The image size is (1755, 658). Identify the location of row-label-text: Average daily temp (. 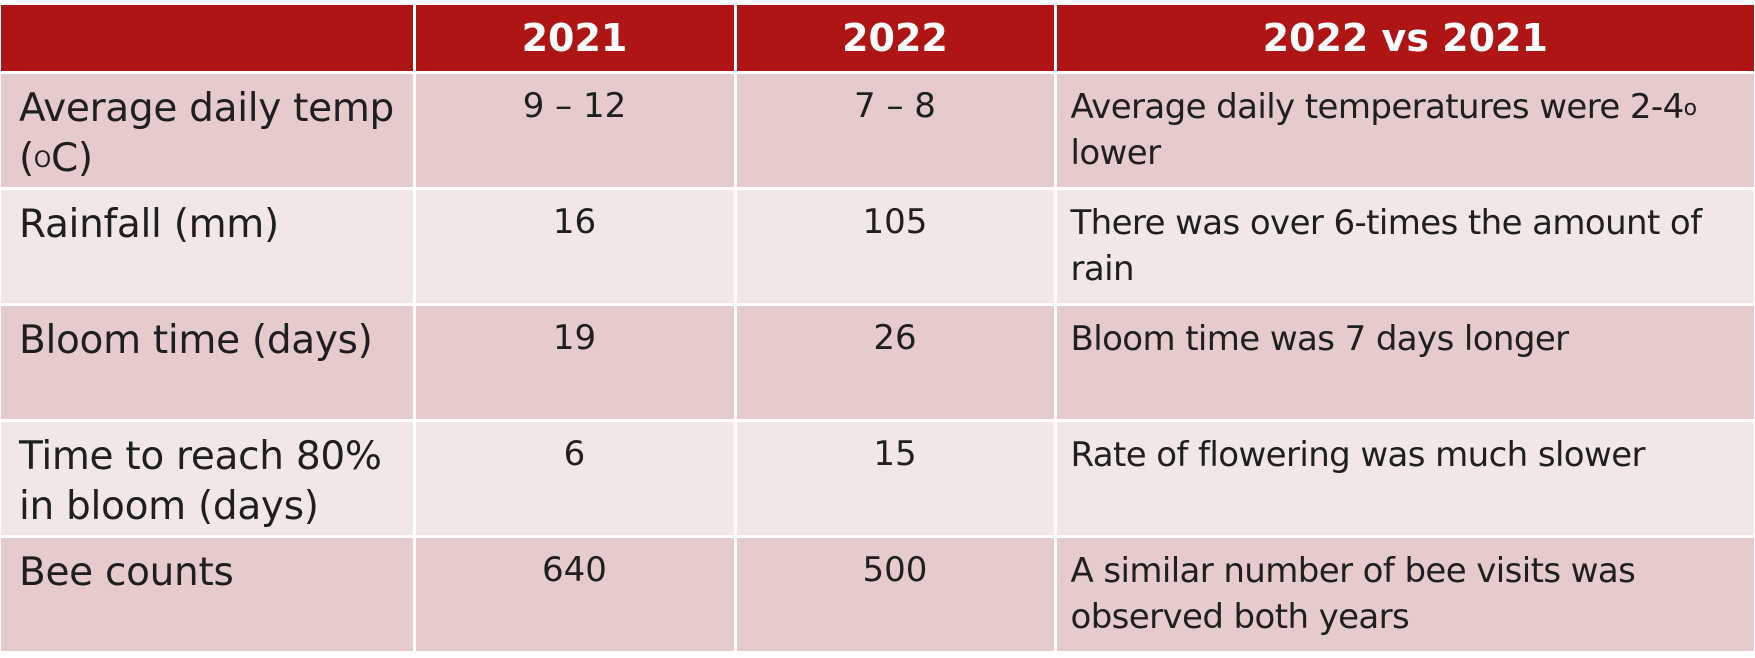
(206, 133).